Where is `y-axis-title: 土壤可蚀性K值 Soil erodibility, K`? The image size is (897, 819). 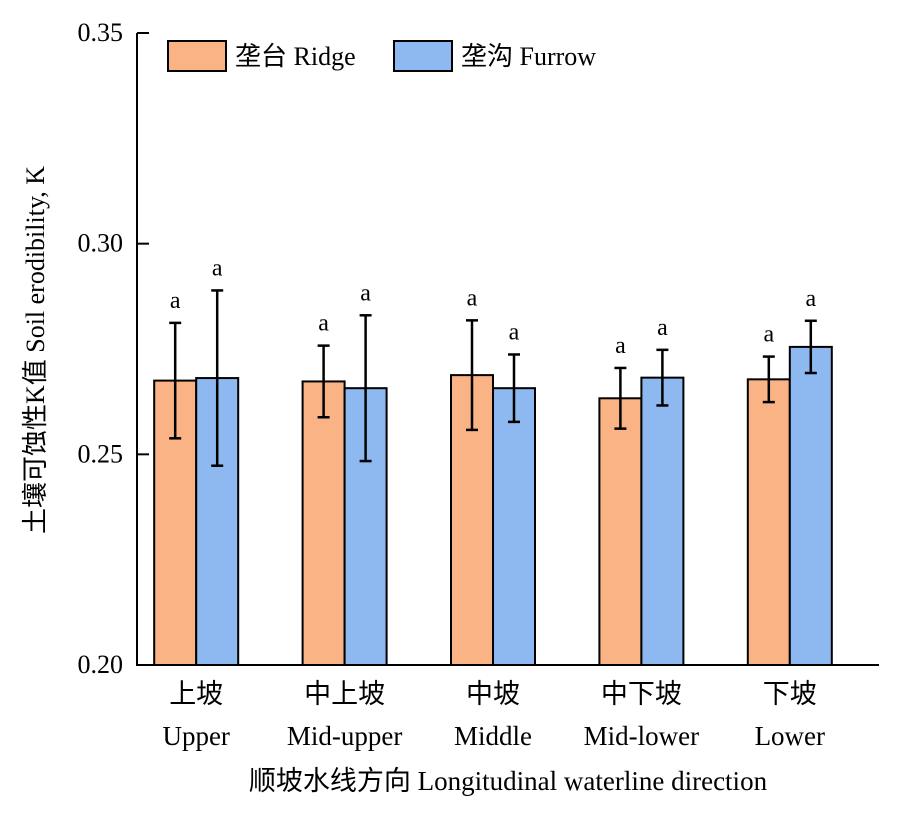
y-axis-title: 土壤可蚀性K值 Soil erodibility, K is located at coordinates (35, 350).